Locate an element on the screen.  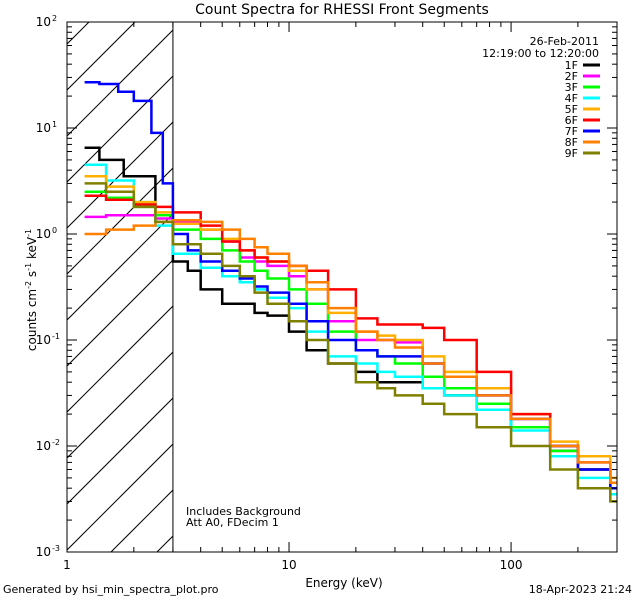
annotation-attenuator: Att A0, FDecim 1 is located at coordinates (232, 522).